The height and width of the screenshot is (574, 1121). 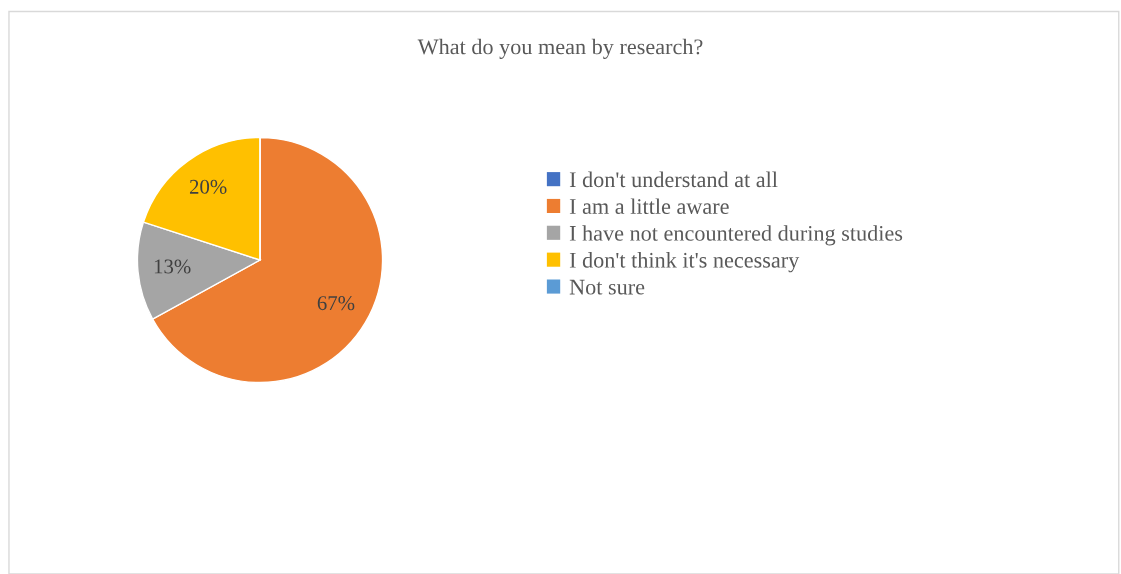 What do you see at coordinates (607, 287) in the screenshot?
I see `legend-label: Not sure` at bounding box center [607, 287].